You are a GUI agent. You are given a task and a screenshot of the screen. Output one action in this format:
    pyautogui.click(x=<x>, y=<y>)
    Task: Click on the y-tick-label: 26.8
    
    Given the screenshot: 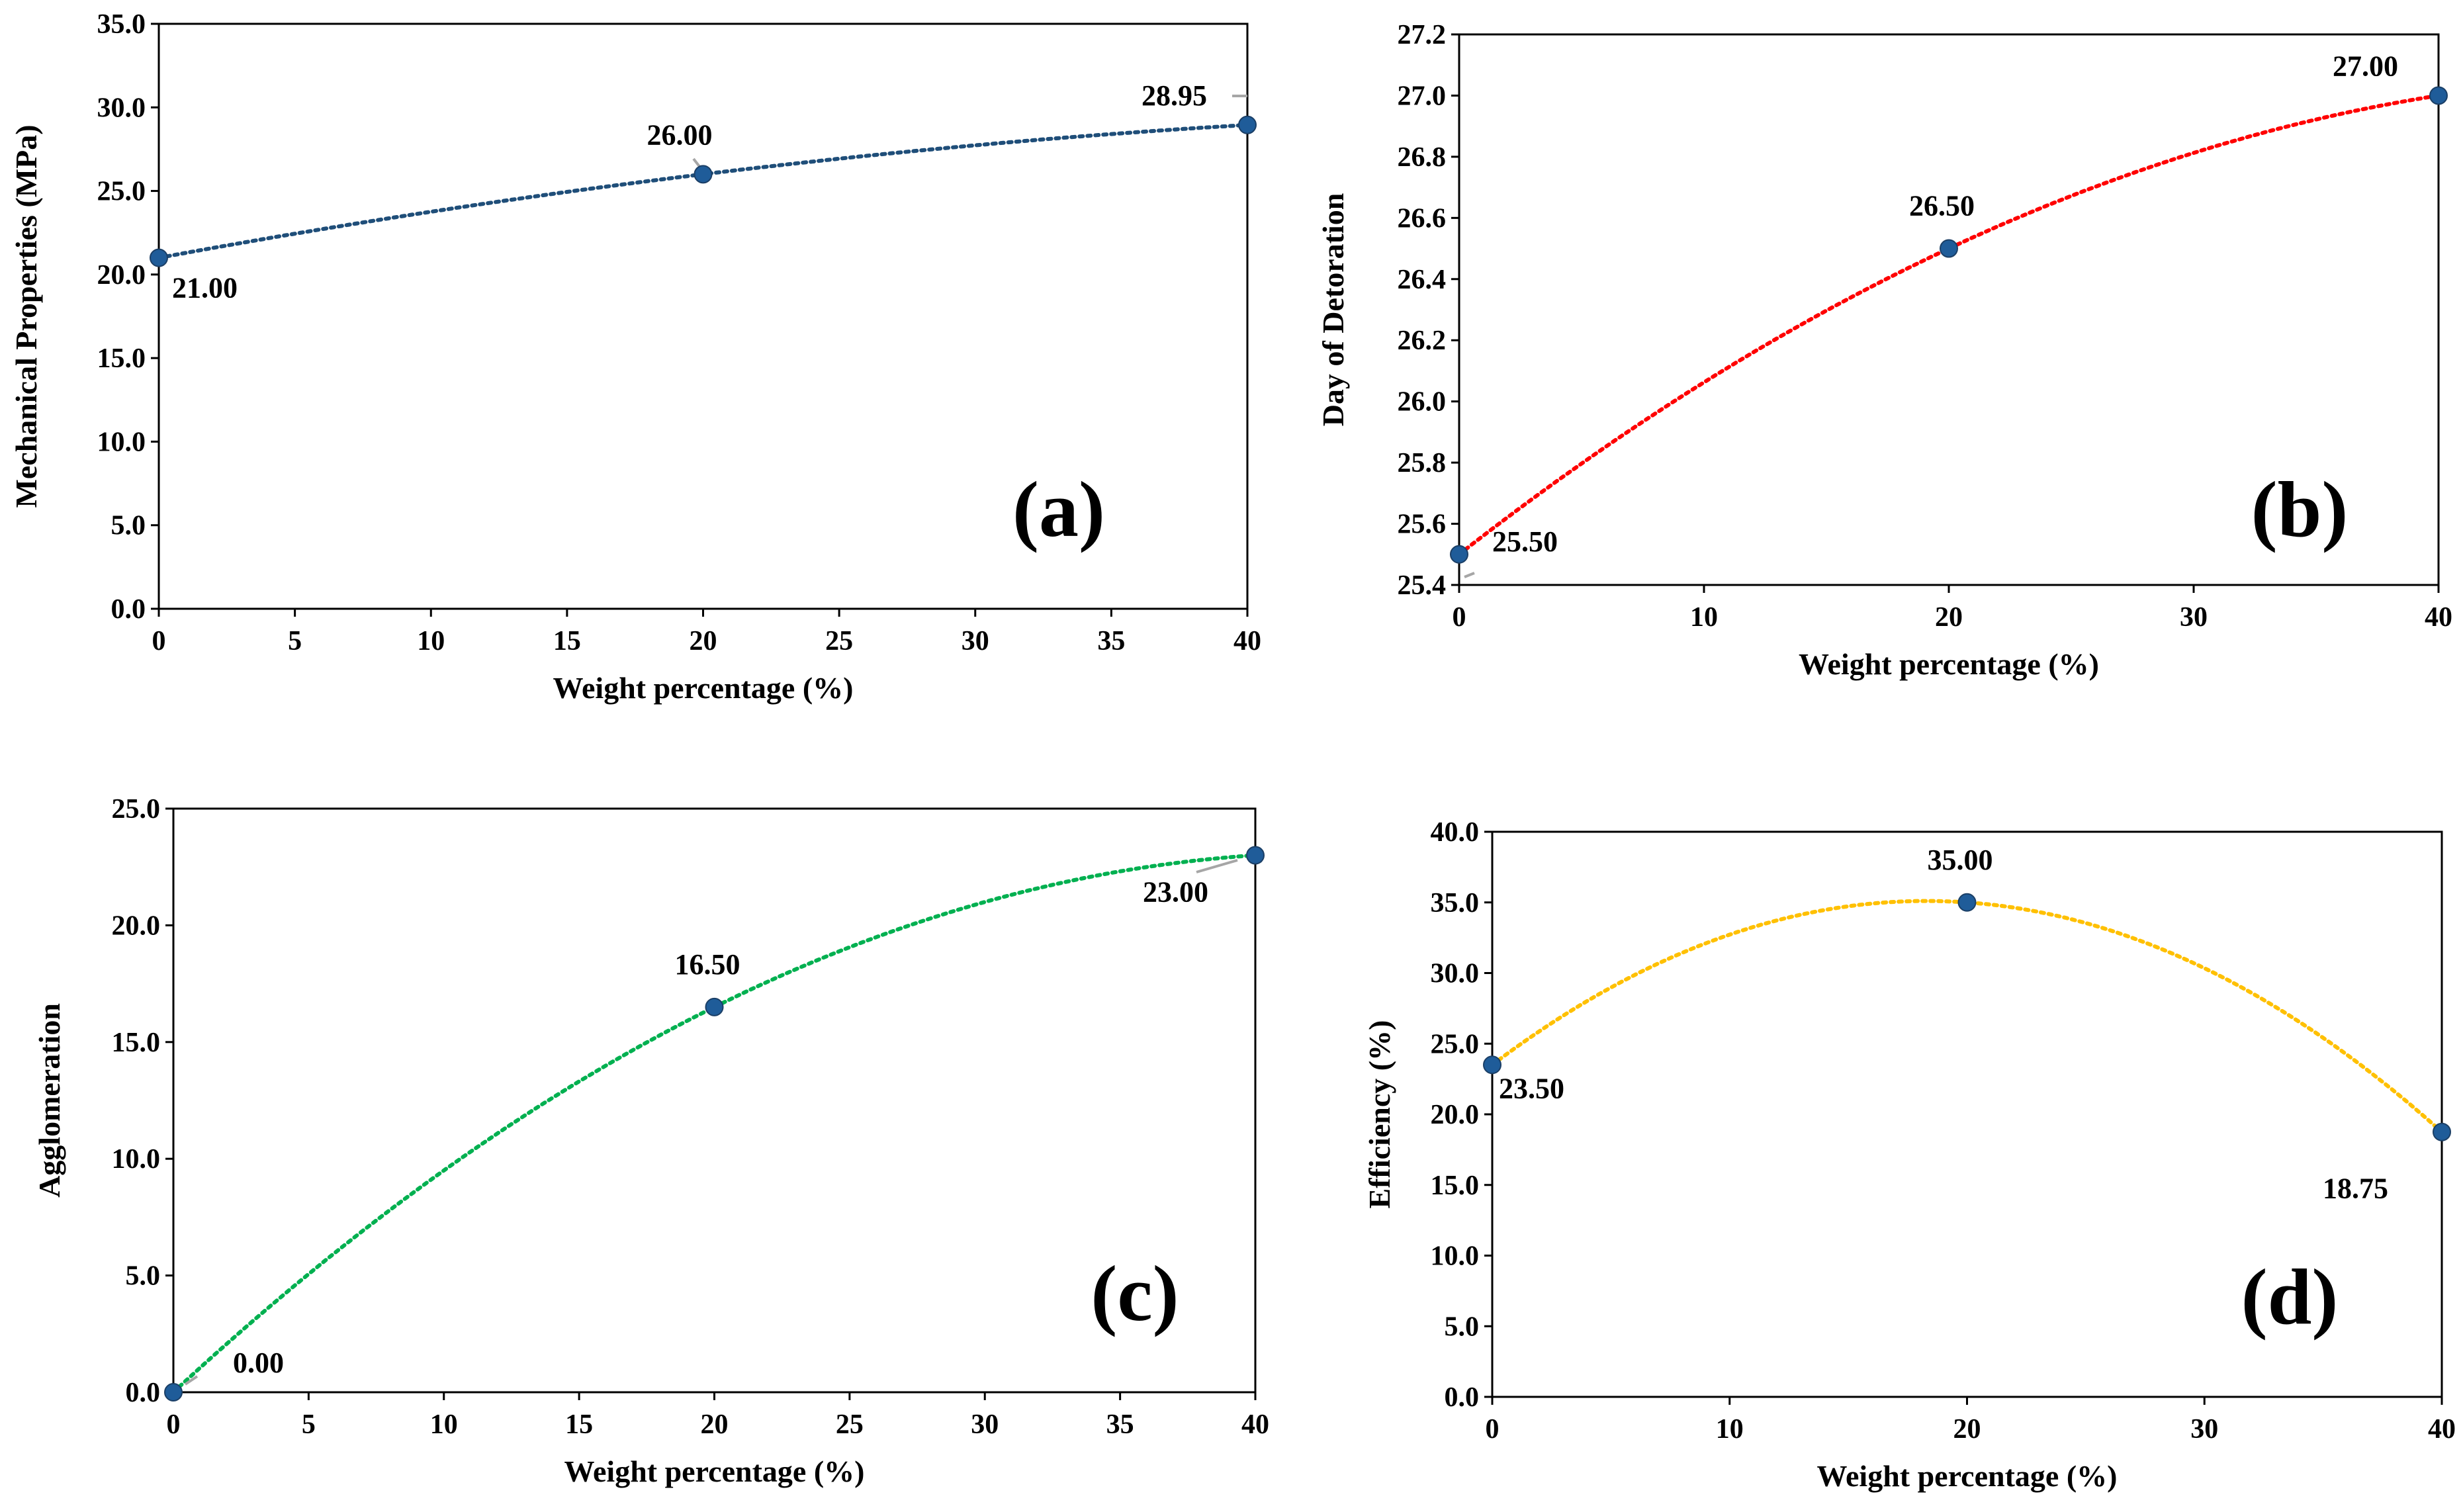 What is the action you would take?
    pyautogui.click(x=1422, y=157)
    